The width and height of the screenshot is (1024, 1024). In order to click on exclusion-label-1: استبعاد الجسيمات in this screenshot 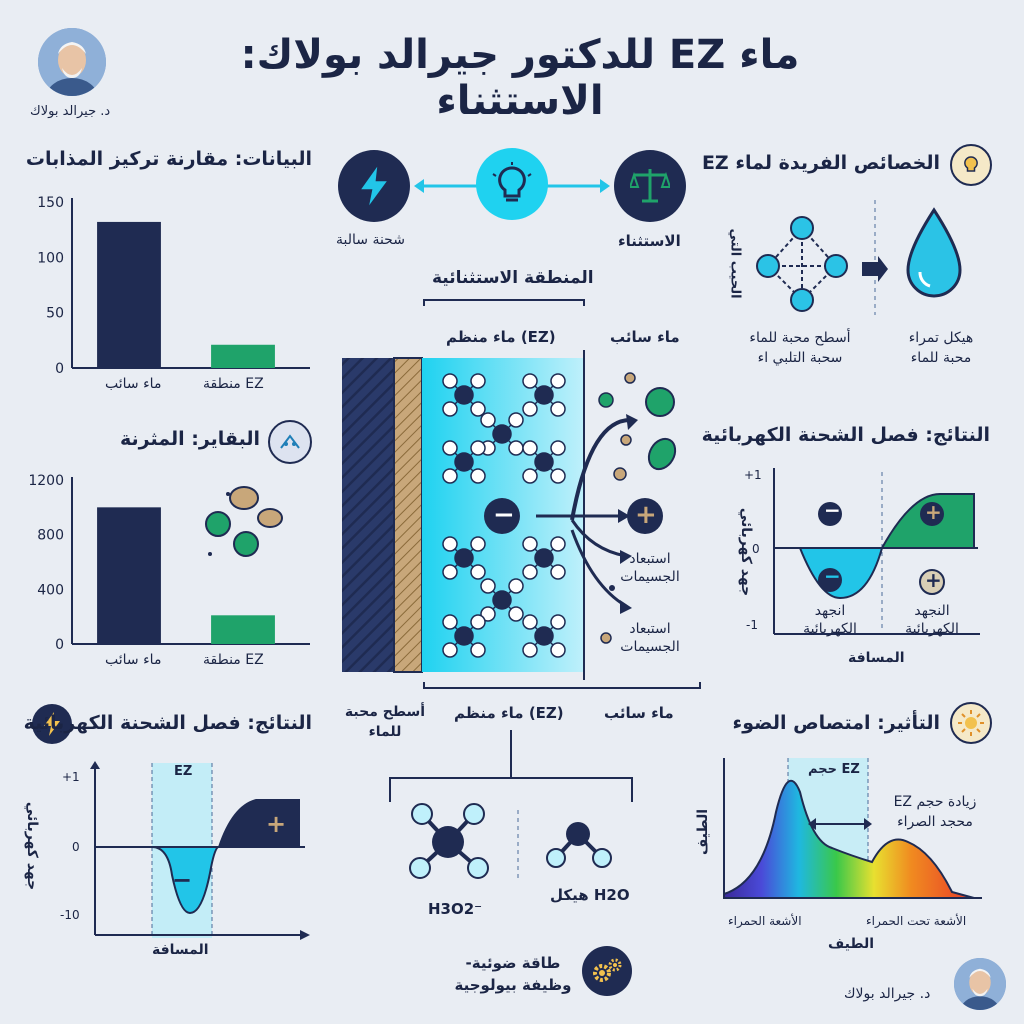, I will do `click(650, 568)`.